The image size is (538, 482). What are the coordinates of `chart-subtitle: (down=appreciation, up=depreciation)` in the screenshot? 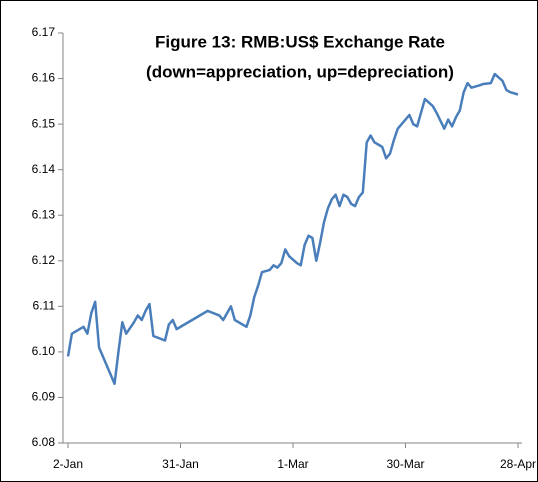 It's located at (300, 71).